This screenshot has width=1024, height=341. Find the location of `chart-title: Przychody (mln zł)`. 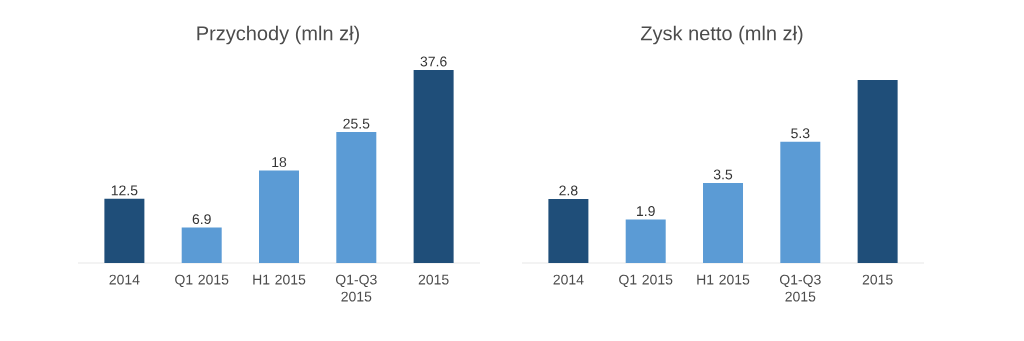

chart-title: Przychody (mln zł) is located at coordinates (278, 35).